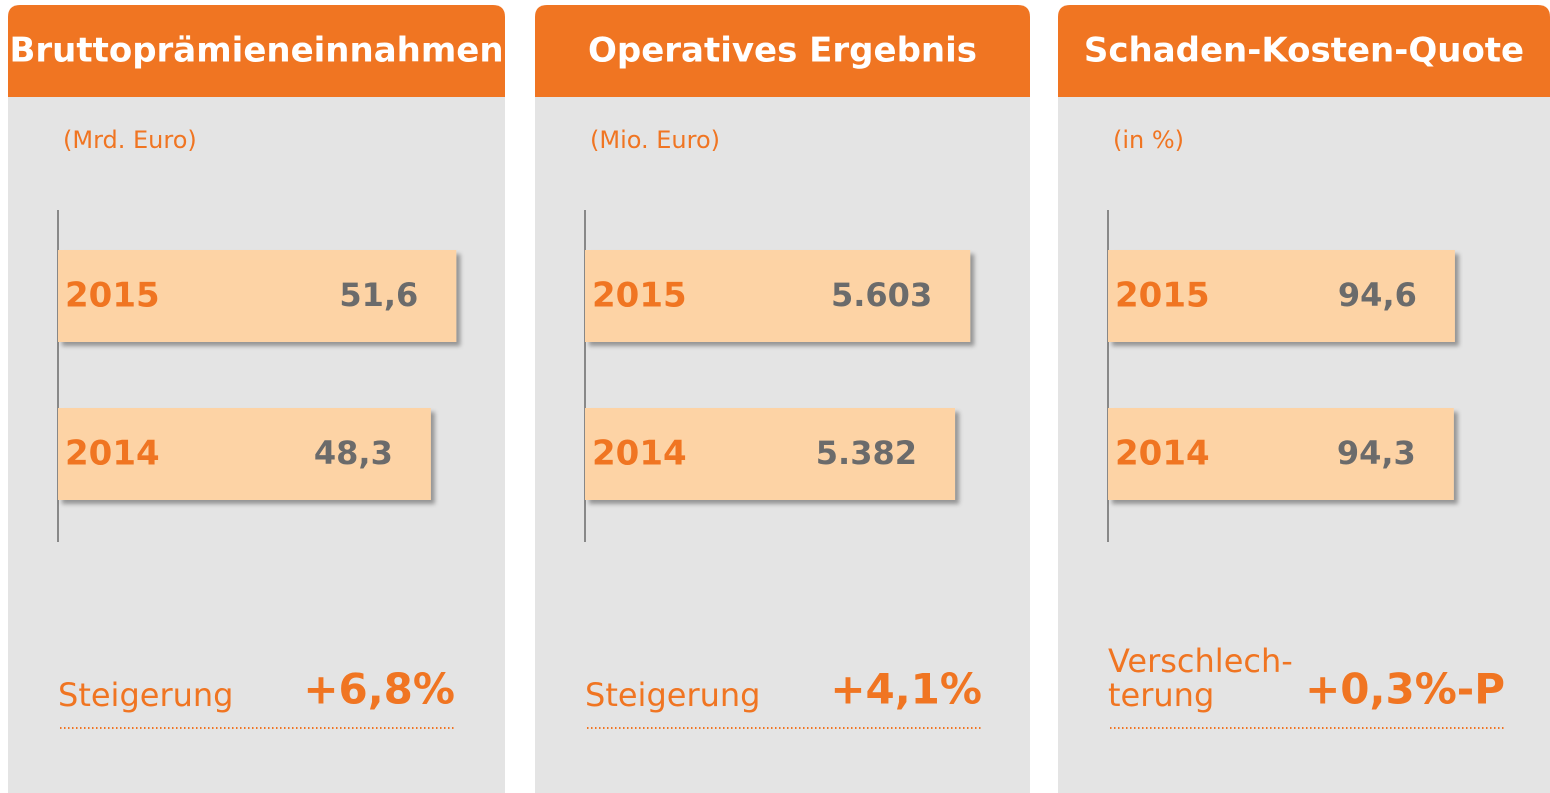 This screenshot has height=793, width=1550. Describe the element at coordinates (378, 295) in the screenshot. I see `value-label: 51,6` at that location.